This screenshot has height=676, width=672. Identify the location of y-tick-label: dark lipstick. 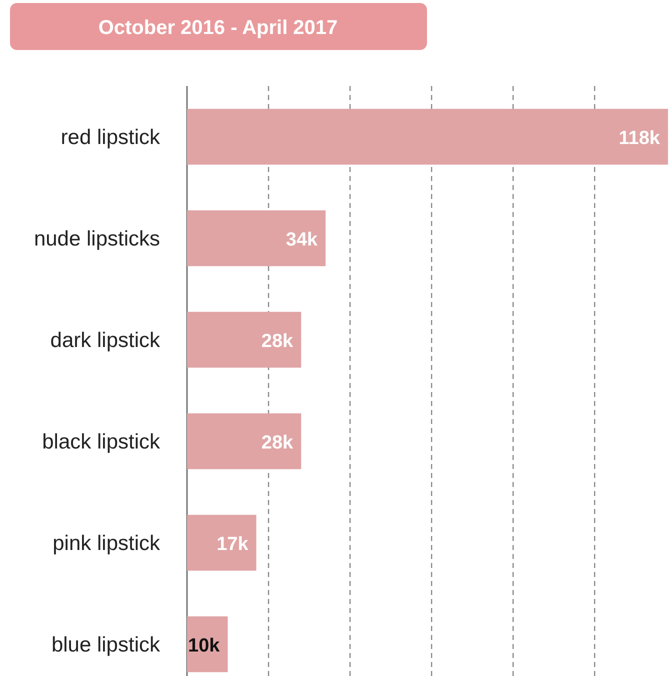
(105, 340).